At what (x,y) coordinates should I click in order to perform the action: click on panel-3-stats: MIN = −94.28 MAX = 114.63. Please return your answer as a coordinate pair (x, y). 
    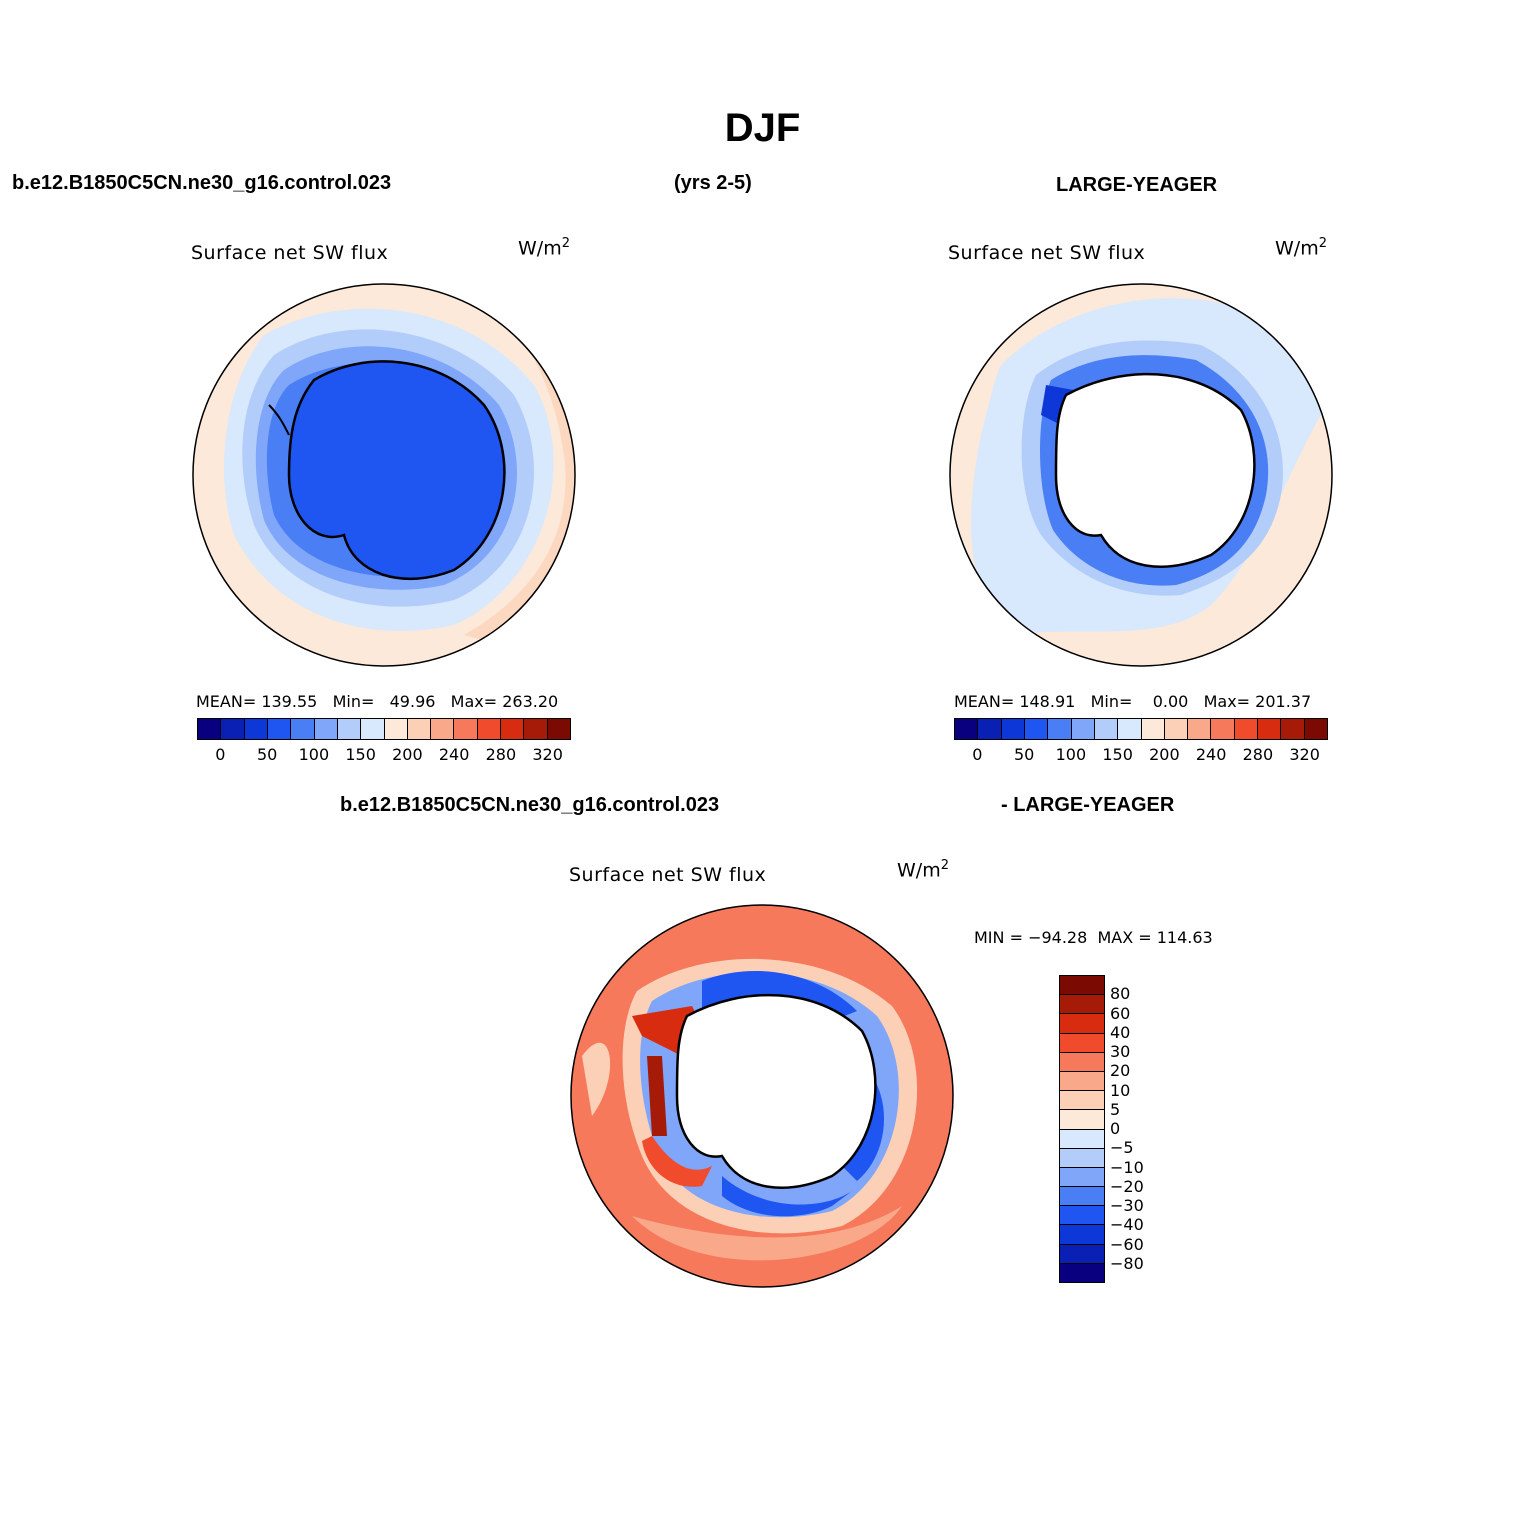
    Looking at the image, I should click on (1093, 937).